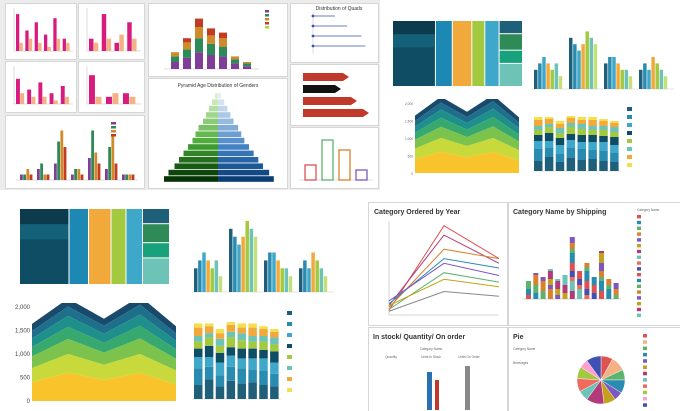 The height and width of the screenshot is (411, 680). What do you see at coordinates (334, 158) in the screenshot?
I see `outline-bar-chart` at bounding box center [334, 158].